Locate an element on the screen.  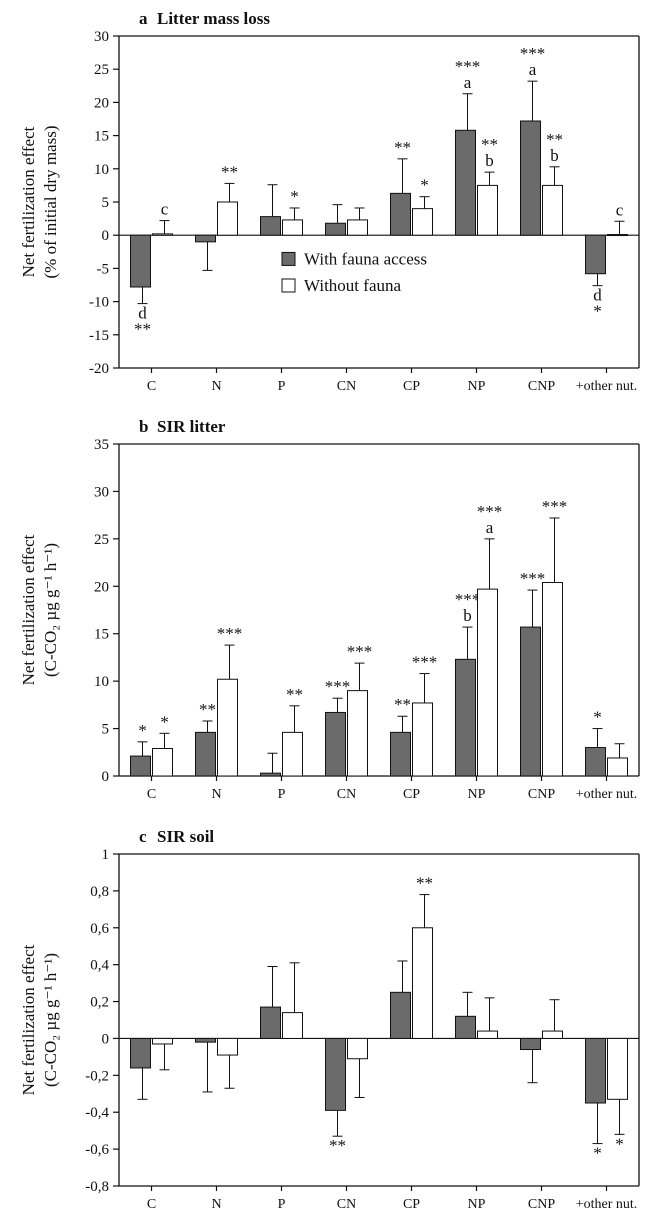
panel-letter: b is located at coordinates (143, 426).